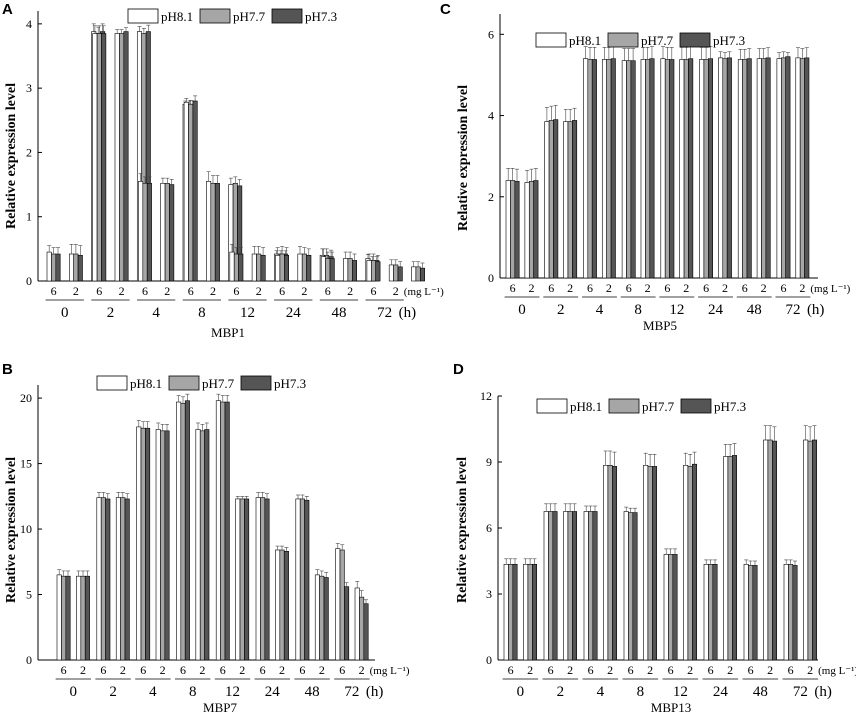  Describe the element at coordinates (489, 594) in the screenshot. I see `y-tick-label: 3` at that location.